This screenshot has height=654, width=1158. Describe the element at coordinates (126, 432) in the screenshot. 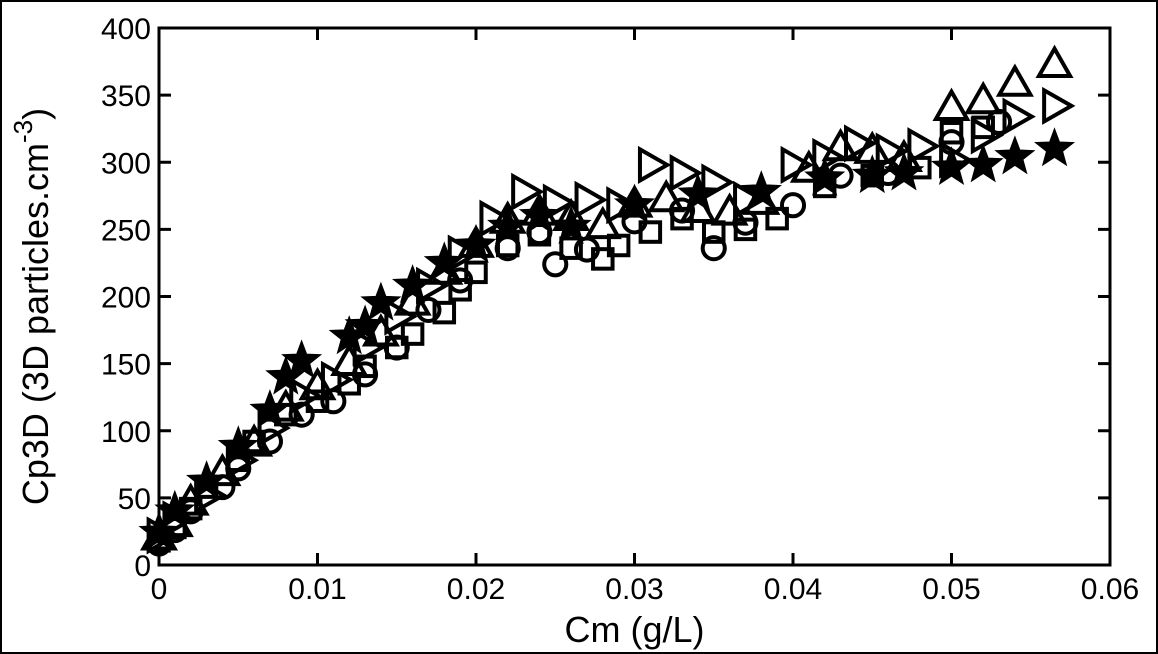

I see `y-tick-label: 100` at that location.